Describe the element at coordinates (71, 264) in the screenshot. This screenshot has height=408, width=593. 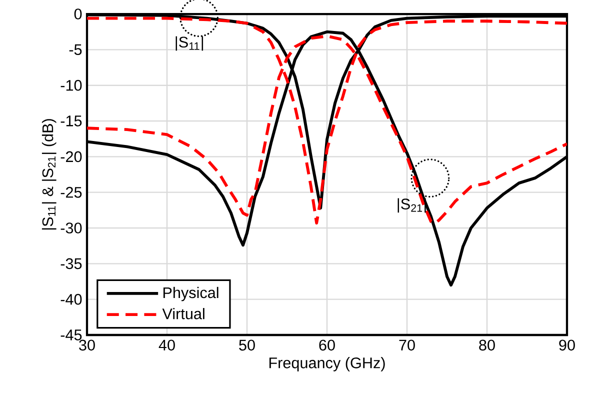
I see `y-tick-label: -35` at that location.